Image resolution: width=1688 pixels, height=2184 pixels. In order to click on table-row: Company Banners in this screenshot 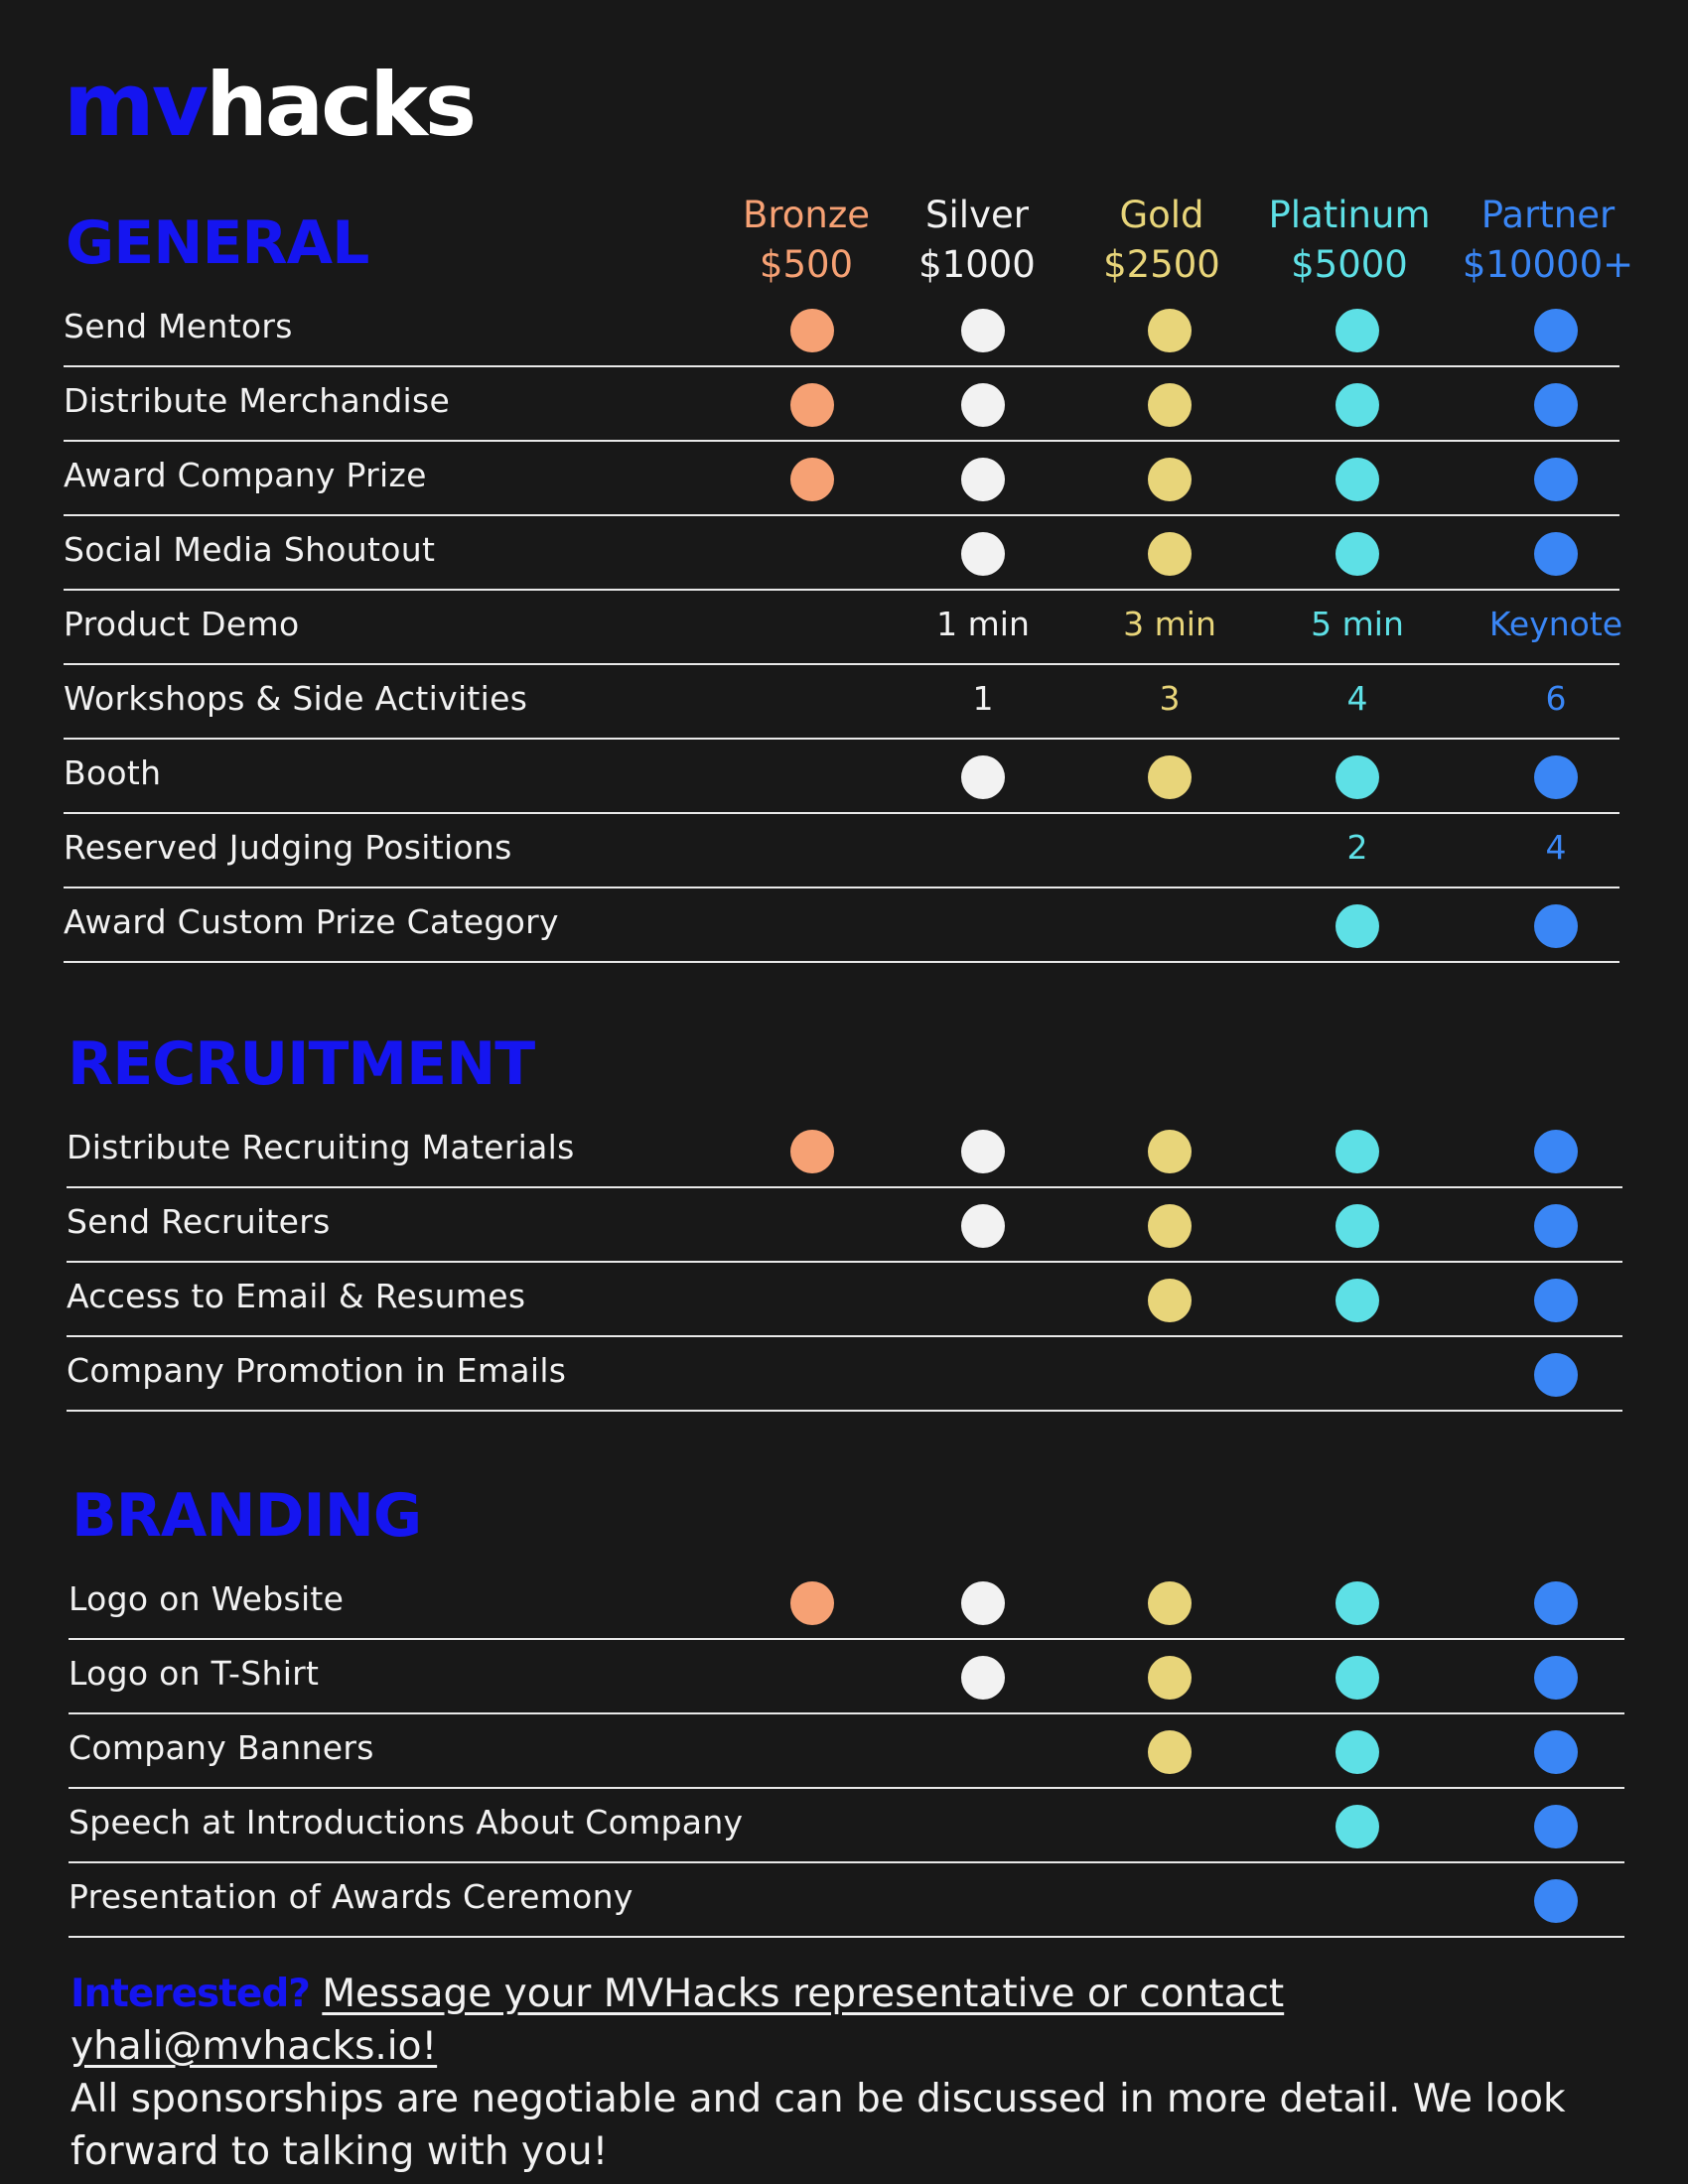, I will do `click(846, 1751)`.